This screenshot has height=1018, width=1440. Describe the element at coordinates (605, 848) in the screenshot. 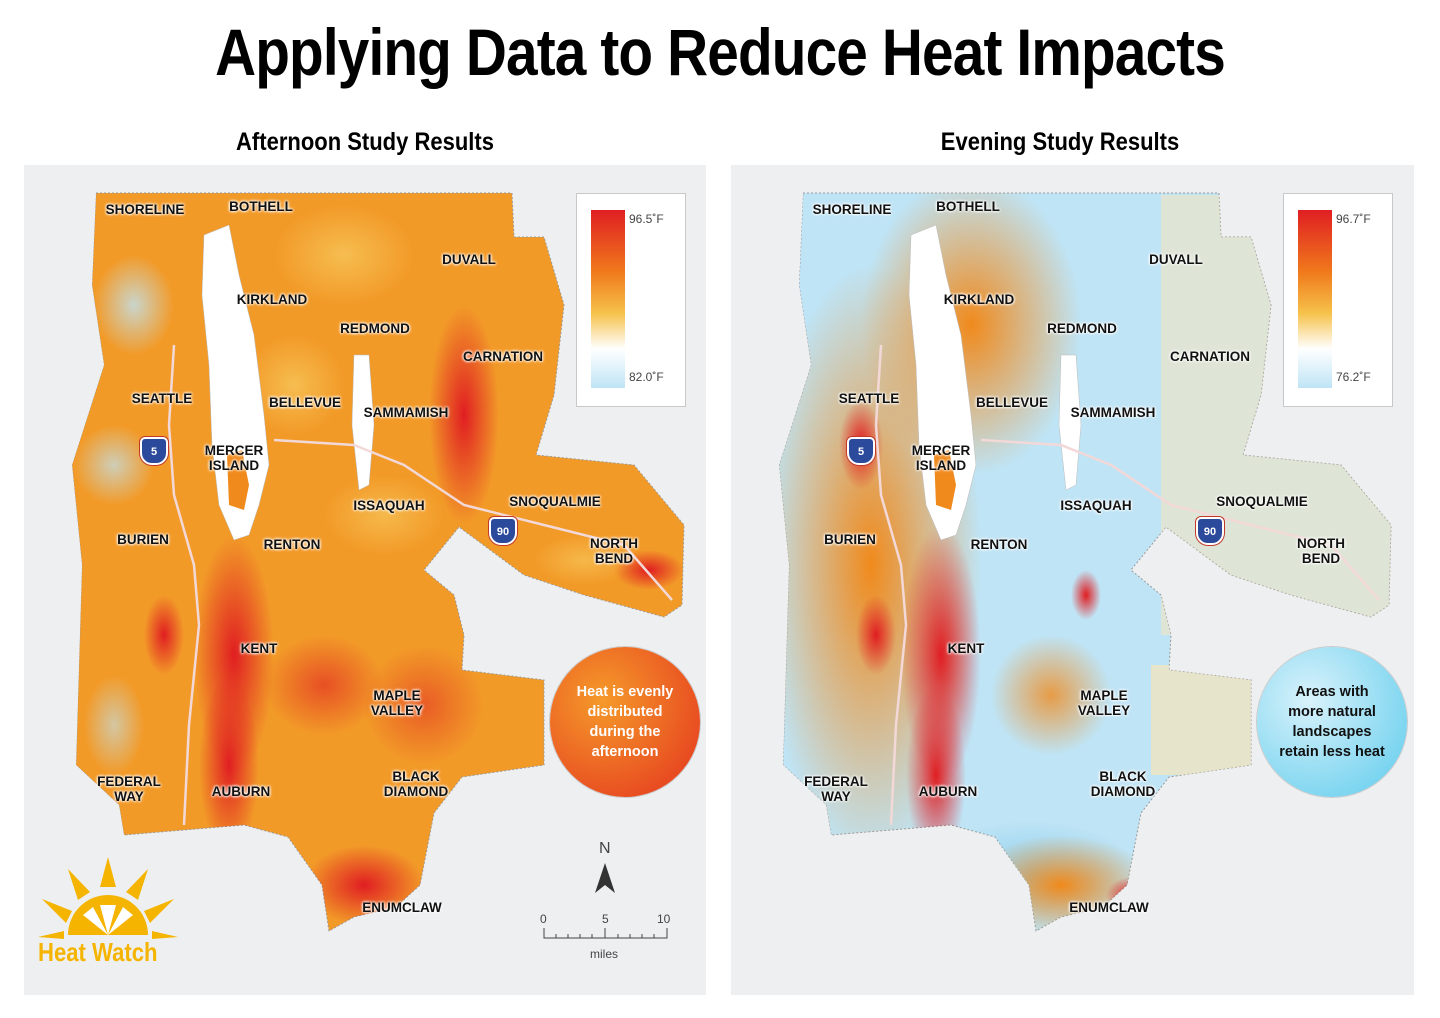

I see `north-arrow-label: N` at that location.